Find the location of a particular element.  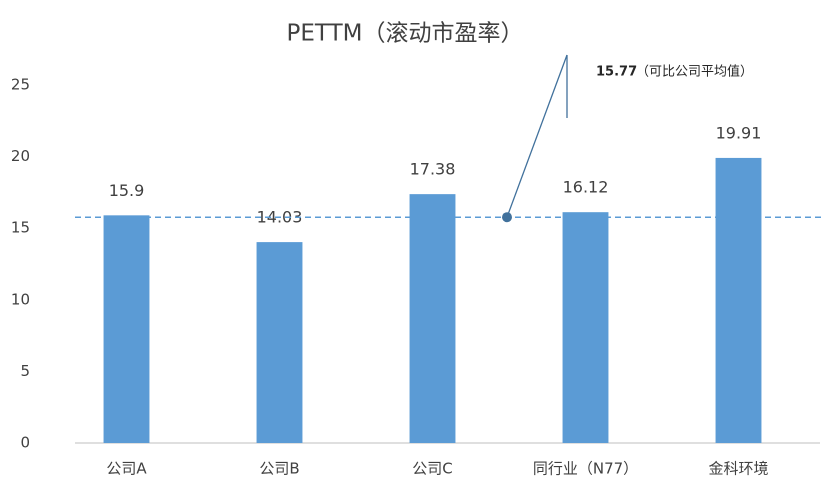

y-tick-label: 20 is located at coordinates (20, 156).